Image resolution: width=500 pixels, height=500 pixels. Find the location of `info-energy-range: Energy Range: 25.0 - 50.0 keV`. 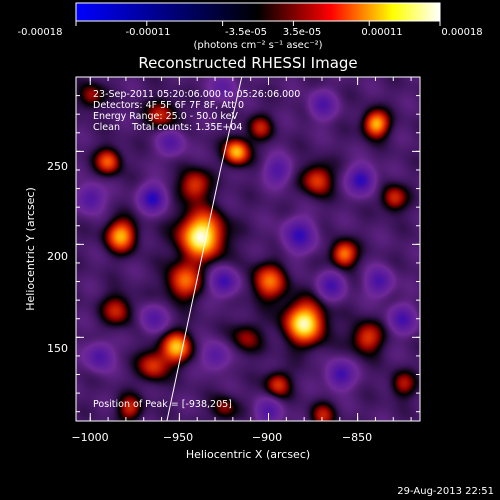

info-energy-range: Energy Range: 25.0 - 50.0 keV is located at coordinates (165, 116).